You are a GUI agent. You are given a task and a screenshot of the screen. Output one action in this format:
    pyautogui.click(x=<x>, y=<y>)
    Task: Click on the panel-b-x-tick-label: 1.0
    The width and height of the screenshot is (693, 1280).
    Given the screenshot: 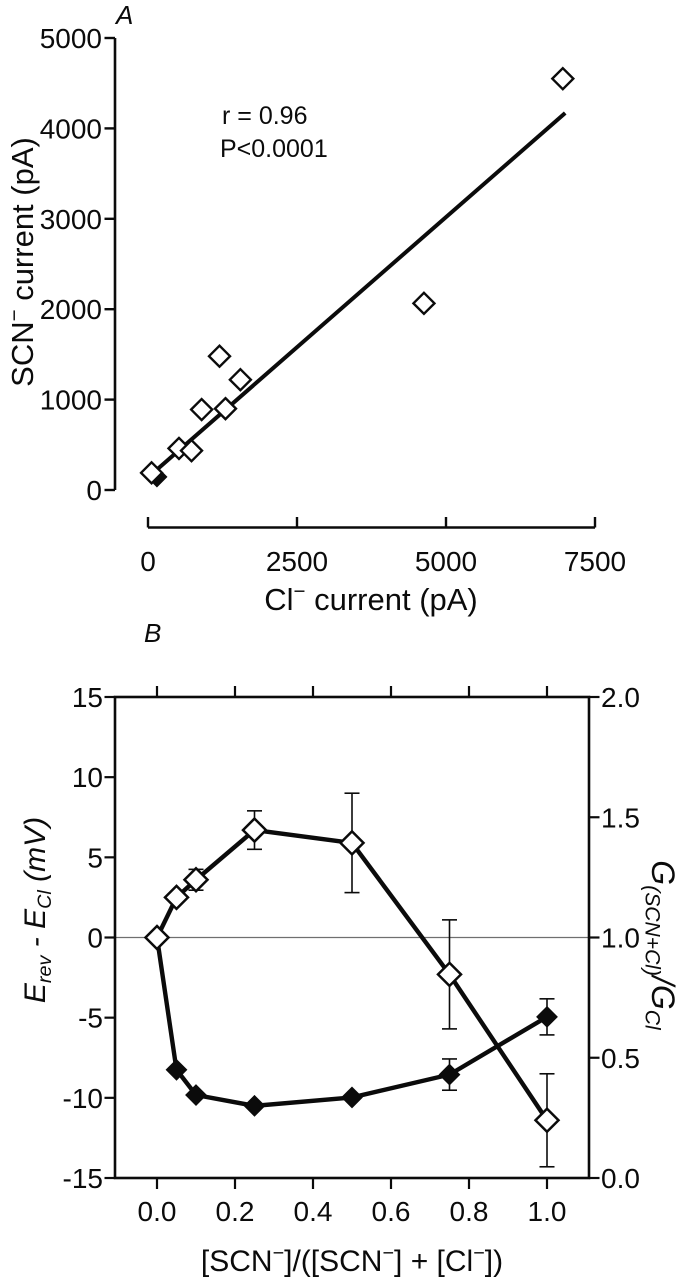 What is the action you would take?
    pyautogui.click(x=547, y=1211)
    